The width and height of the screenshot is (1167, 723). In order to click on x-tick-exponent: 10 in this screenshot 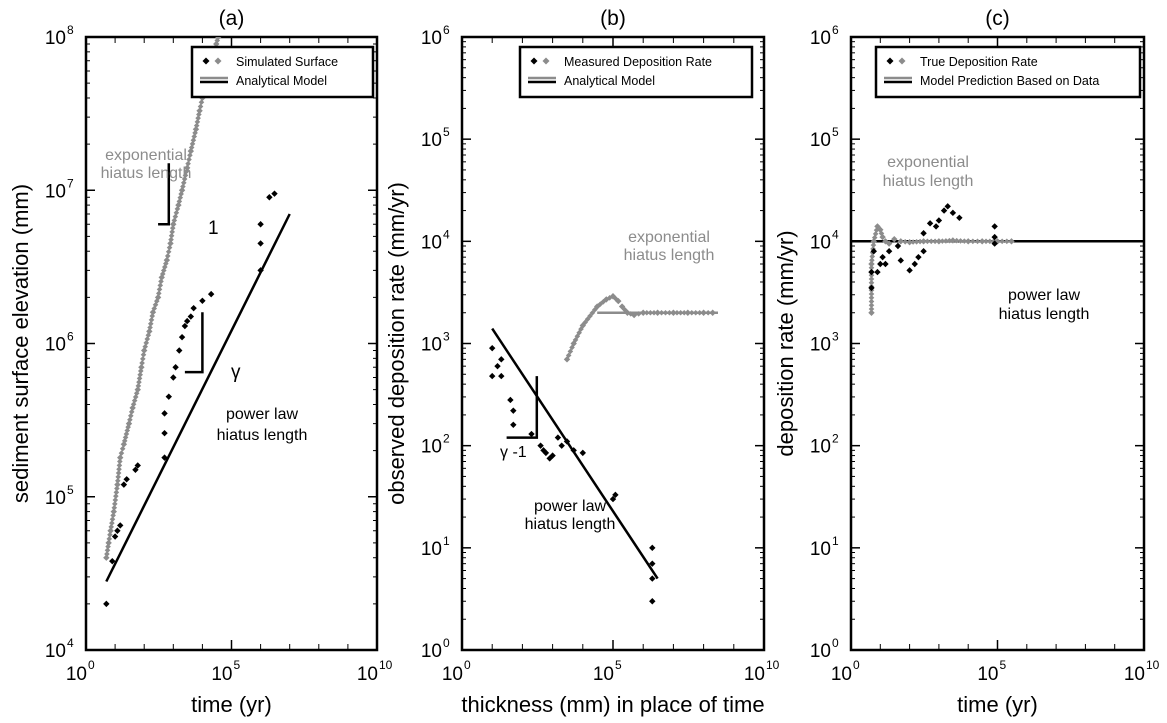, I will do `click(1153, 665)`.